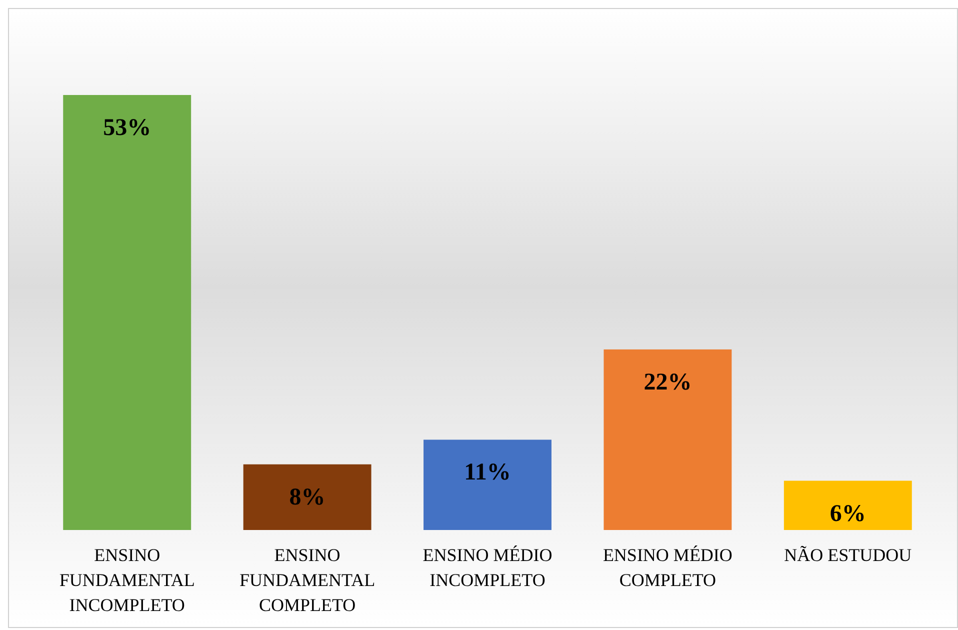  Describe the element at coordinates (667, 567) in the screenshot. I see `x-tick-label: ENSINO MÉDIO COMPLETO` at that location.